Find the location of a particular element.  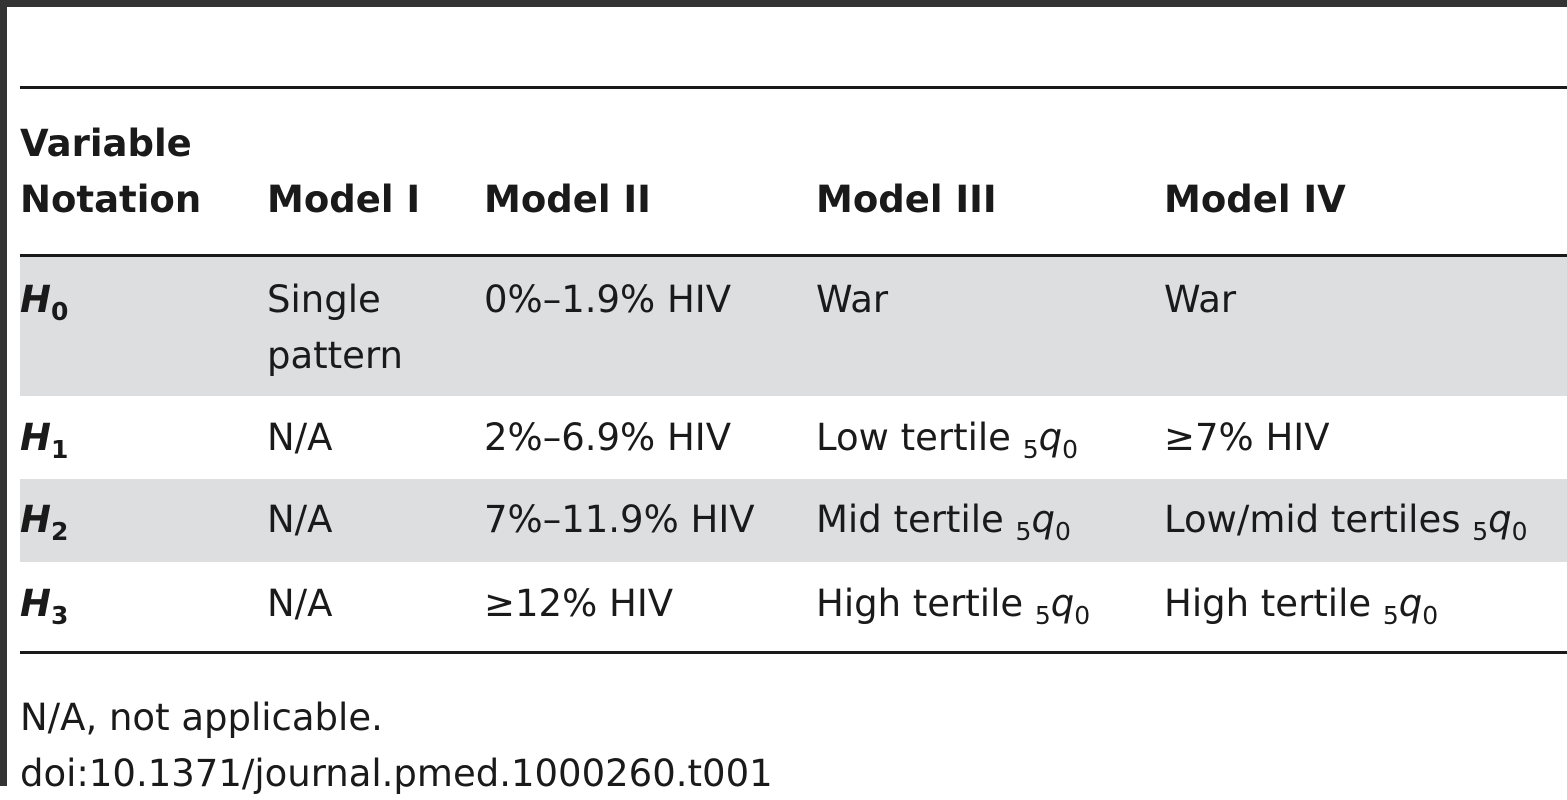

variable-subscript: 2 is located at coordinates (59, 531).